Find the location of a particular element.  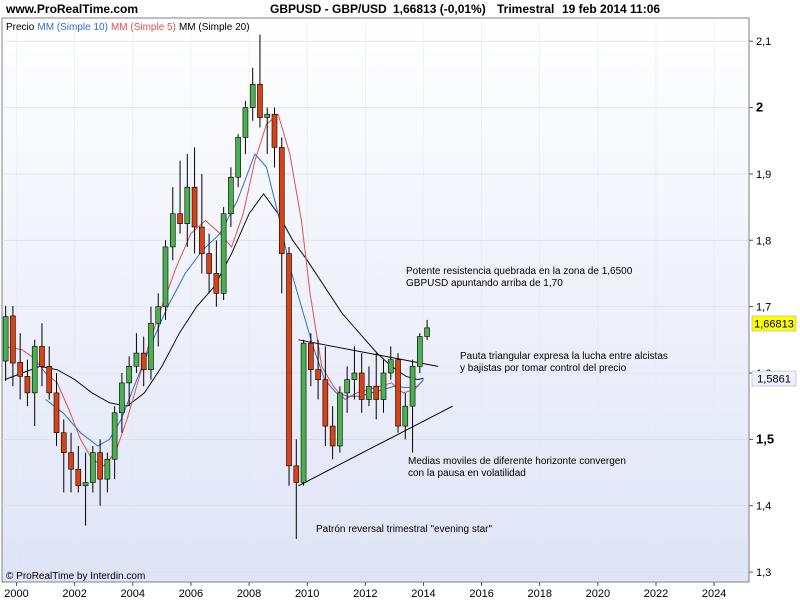

upper-triangle-line is located at coordinates (368, 353).